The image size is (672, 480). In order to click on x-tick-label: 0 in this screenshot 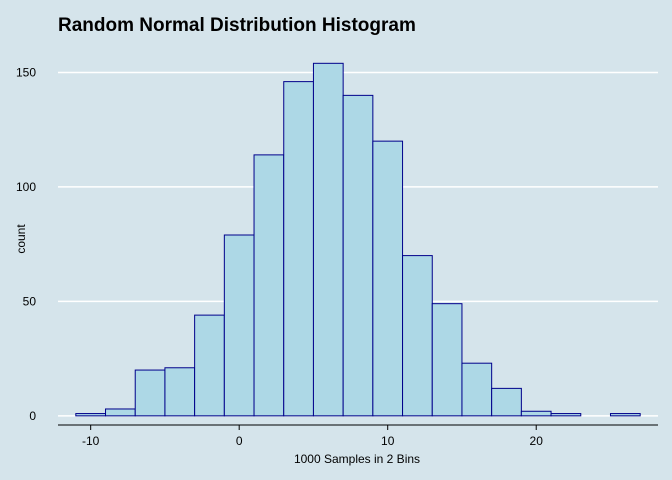, I will do `click(239, 441)`.